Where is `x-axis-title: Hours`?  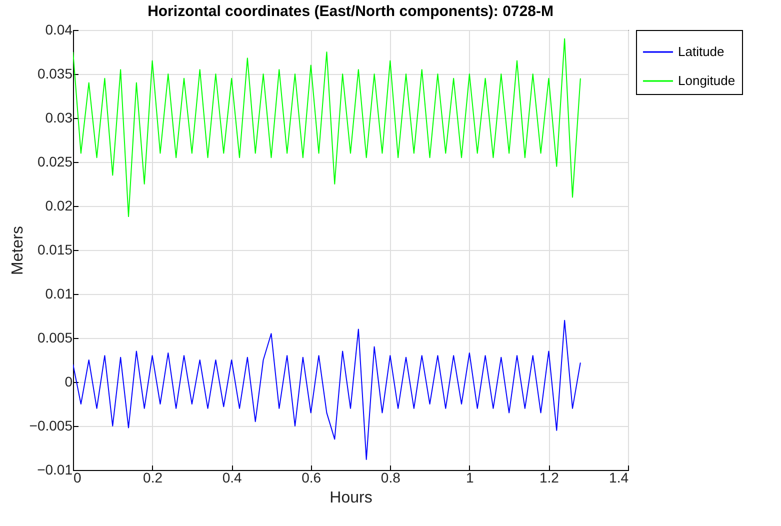
x-axis-title: Hours is located at coordinates (351, 498).